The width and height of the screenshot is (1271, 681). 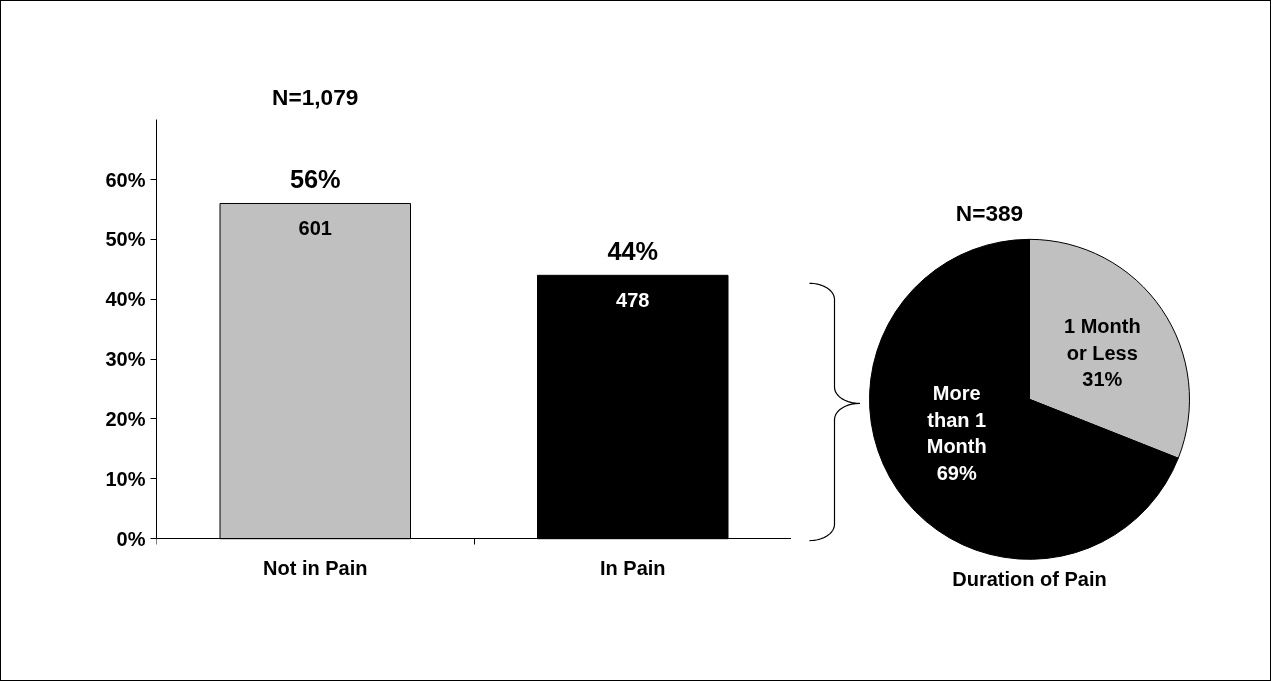 What do you see at coordinates (632, 567) in the screenshot?
I see `x-tick-label: In Pain` at bounding box center [632, 567].